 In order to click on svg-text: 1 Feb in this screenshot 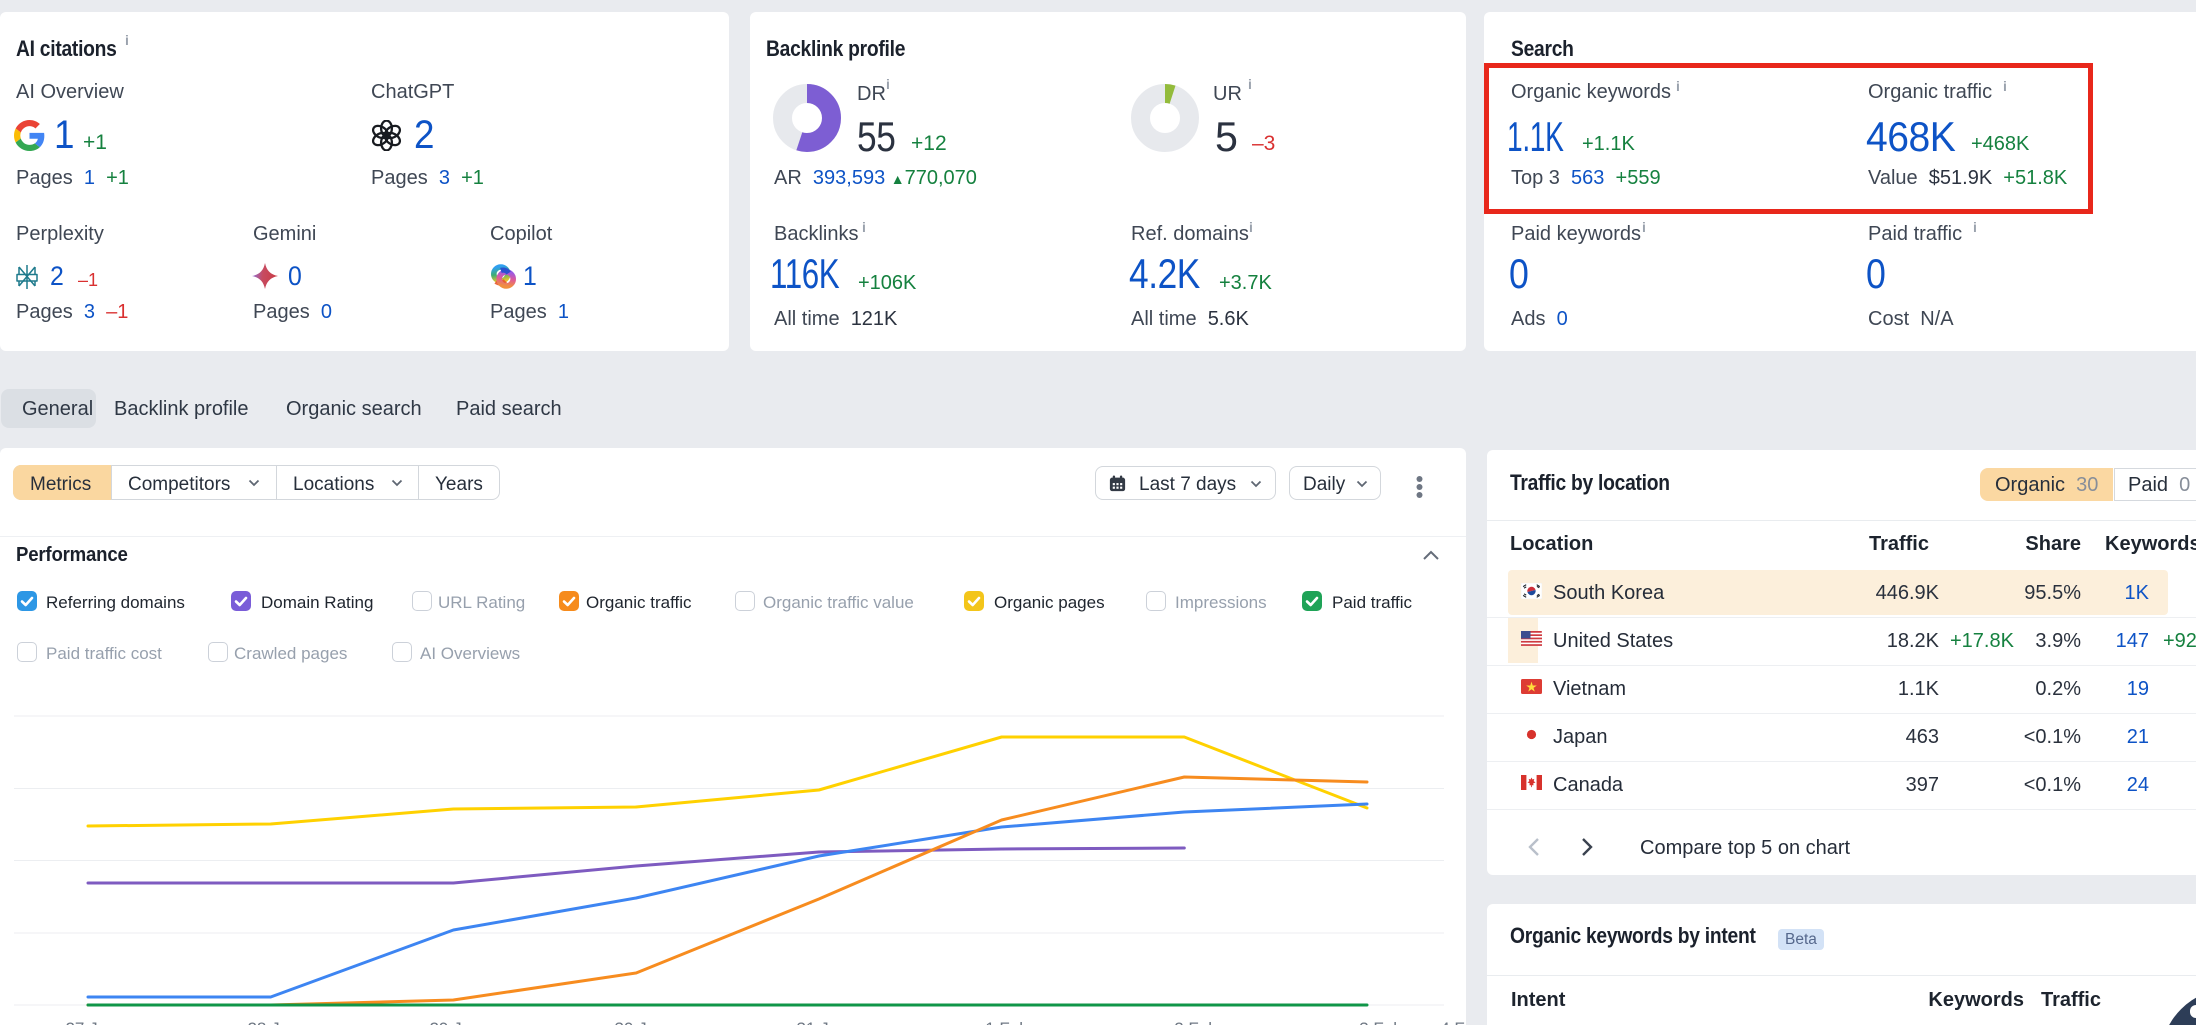, I will do `click(1006, 1022)`.